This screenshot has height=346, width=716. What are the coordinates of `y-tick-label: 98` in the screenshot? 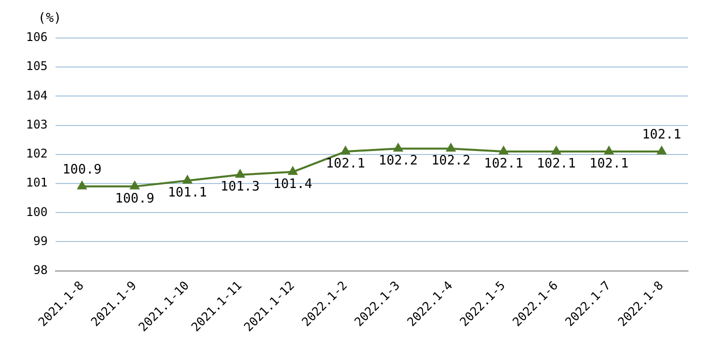 It's located at (40, 269).